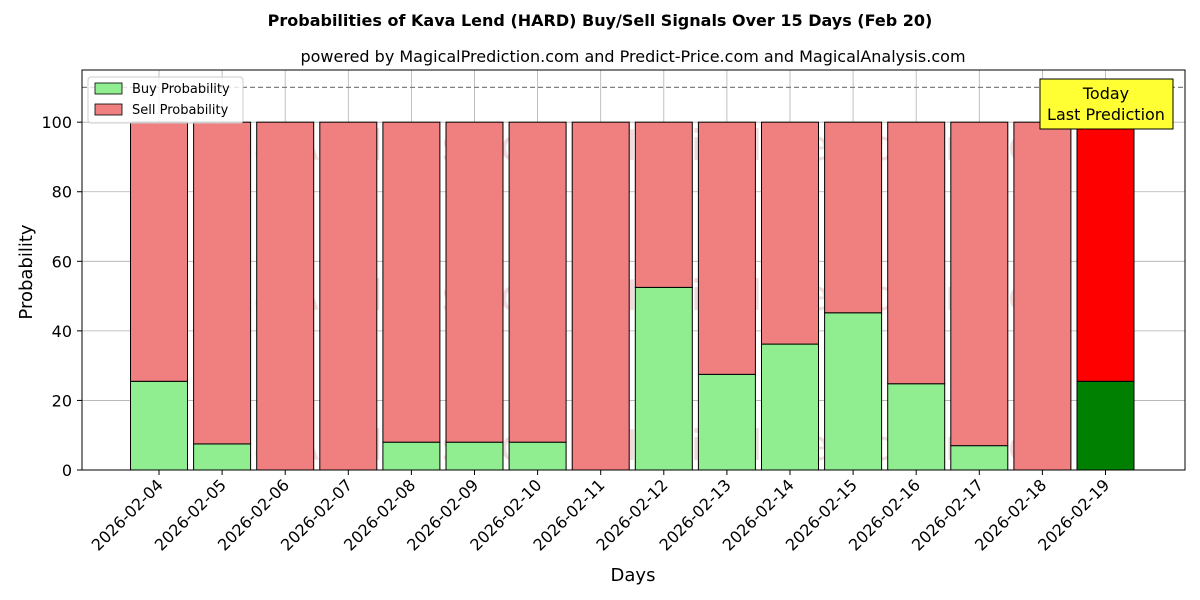 The width and height of the screenshot is (1200, 600). Describe the element at coordinates (62, 400) in the screenshot. I see `y-tick-label: 20` at that location.